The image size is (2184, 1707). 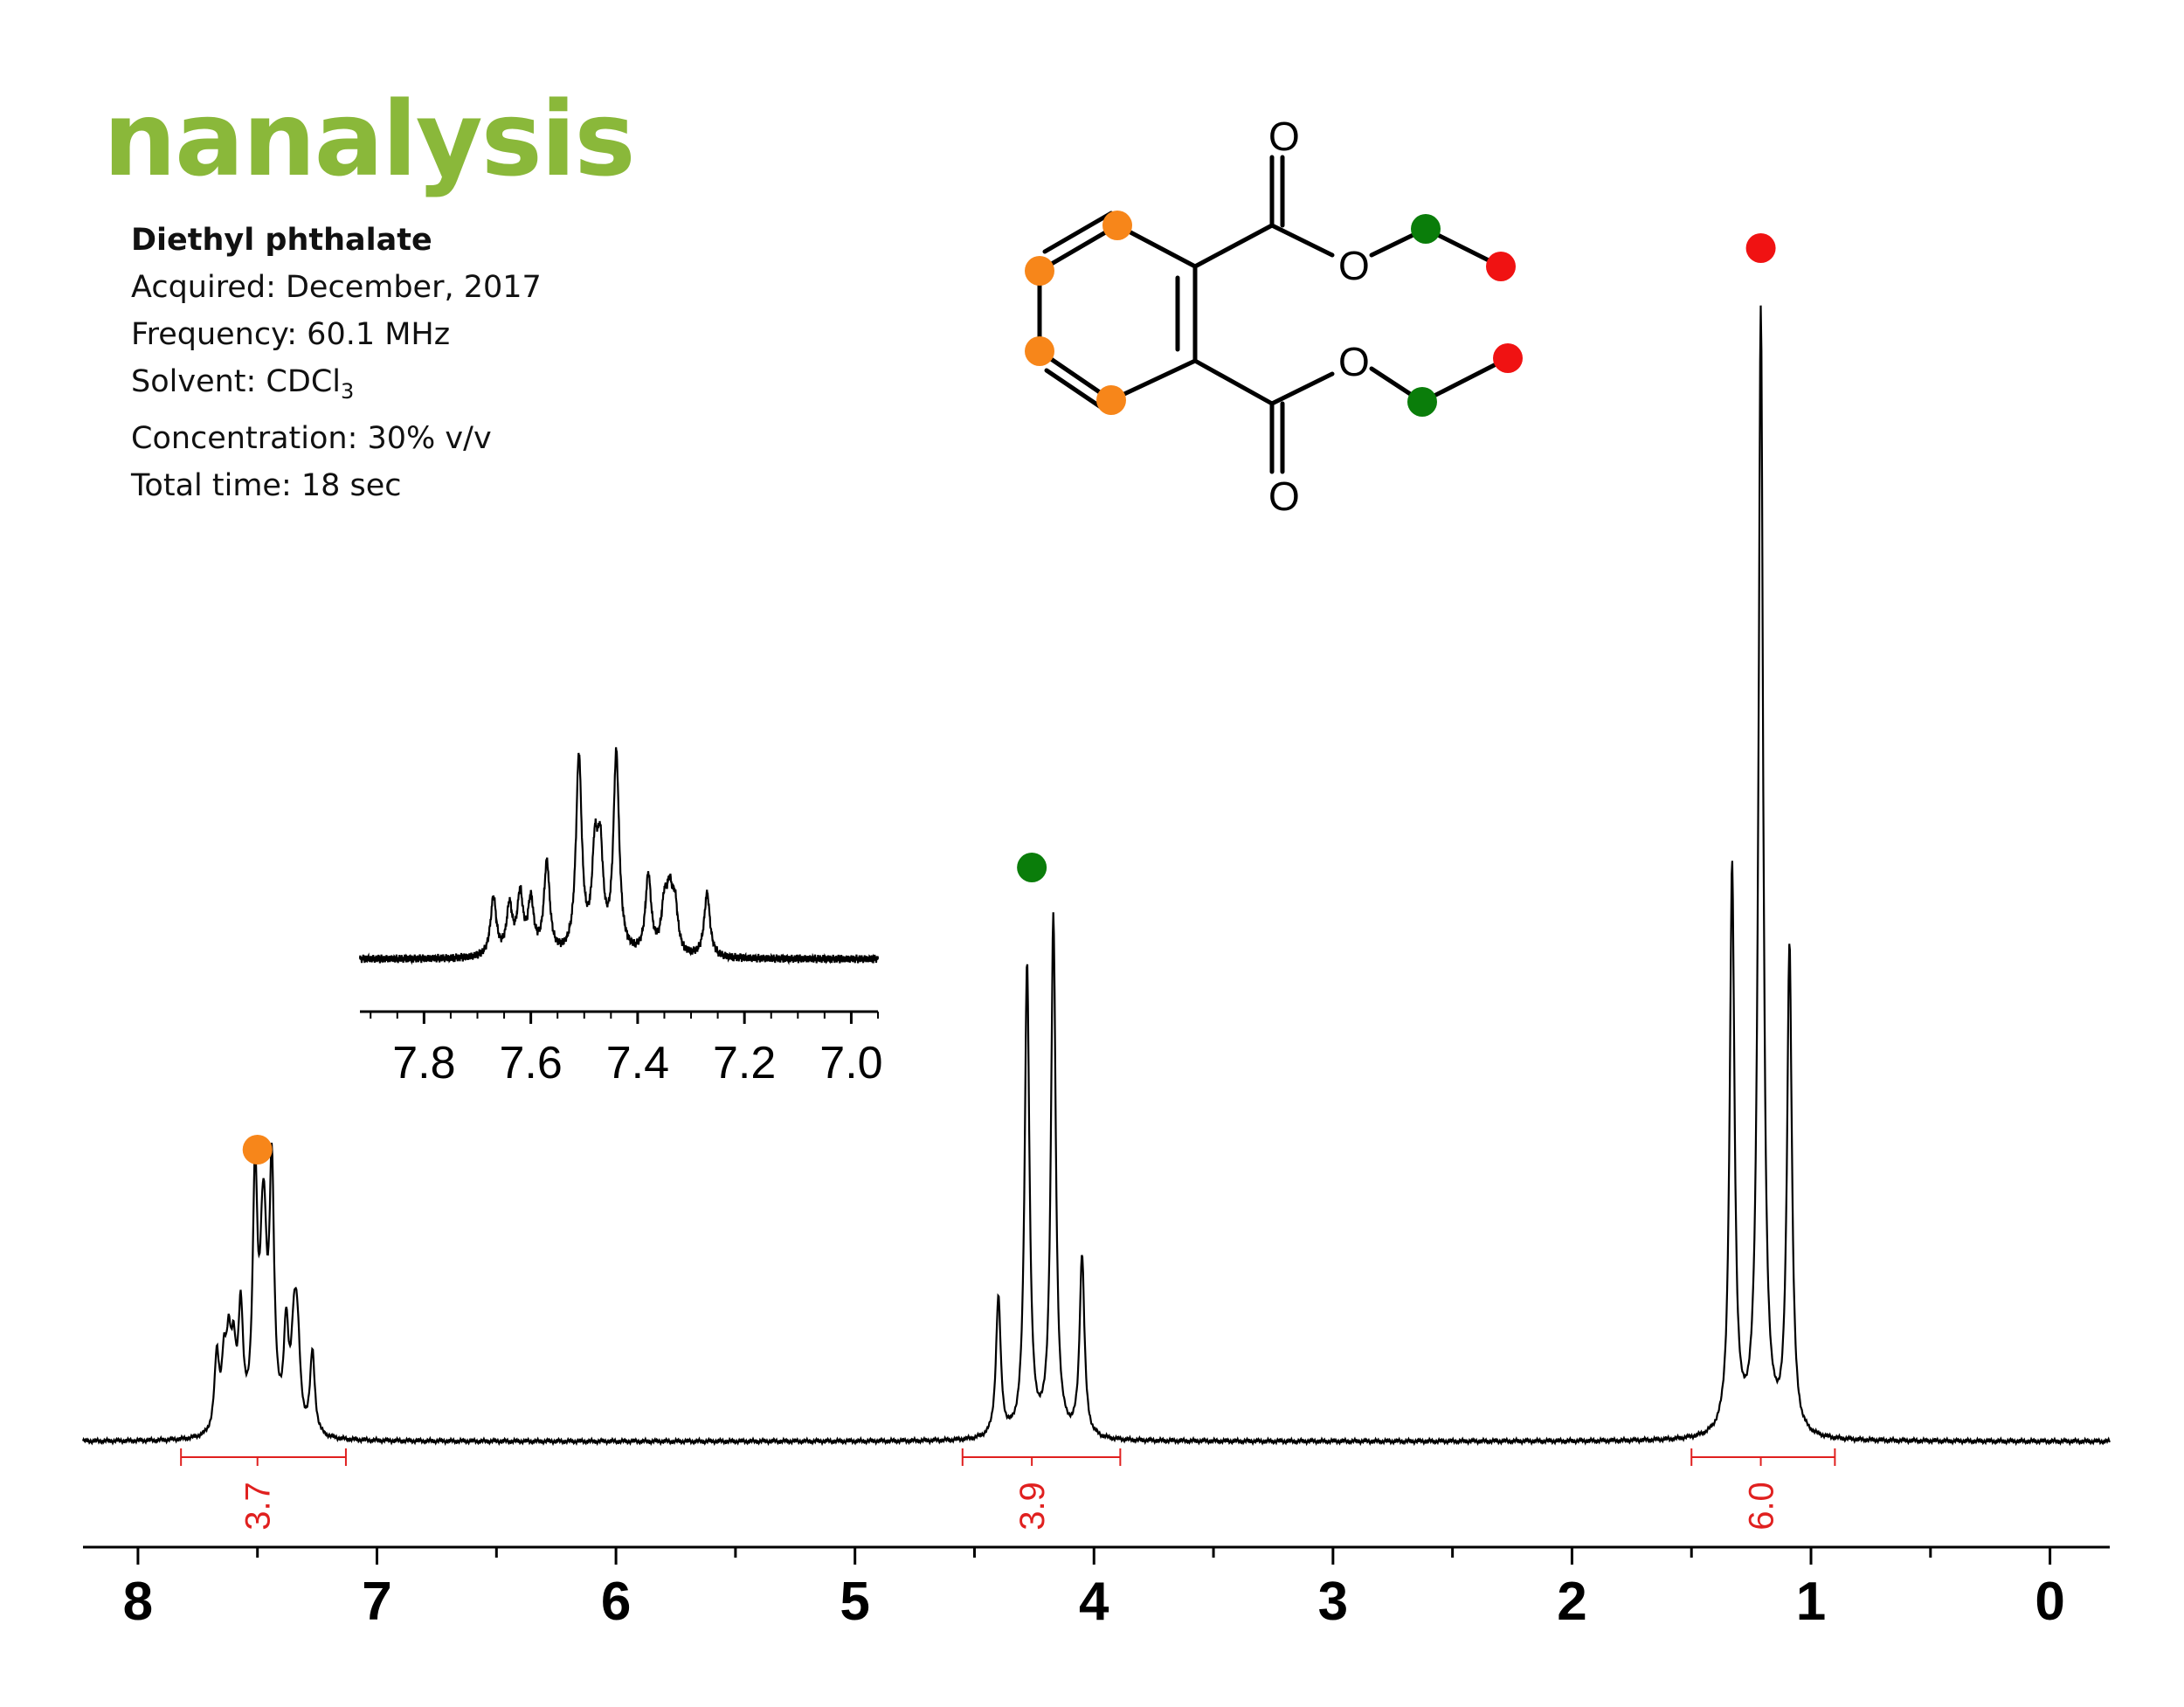 What do you see at coordinates (376, 1602) in the screenshot?
I see `x-tick-label: 7` at bounding box center [376, 1602].